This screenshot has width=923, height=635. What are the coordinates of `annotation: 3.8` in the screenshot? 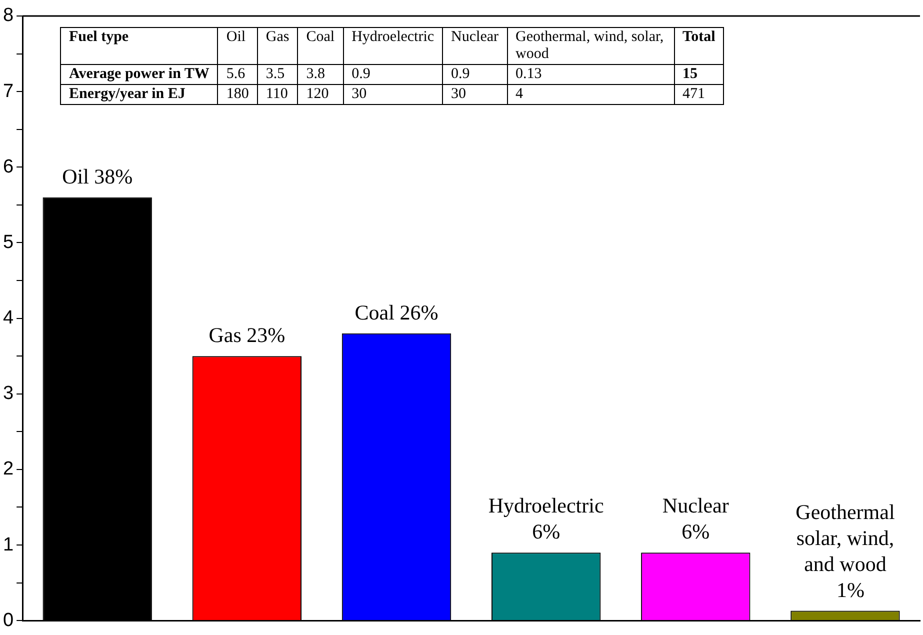 It's located at (321, 74).